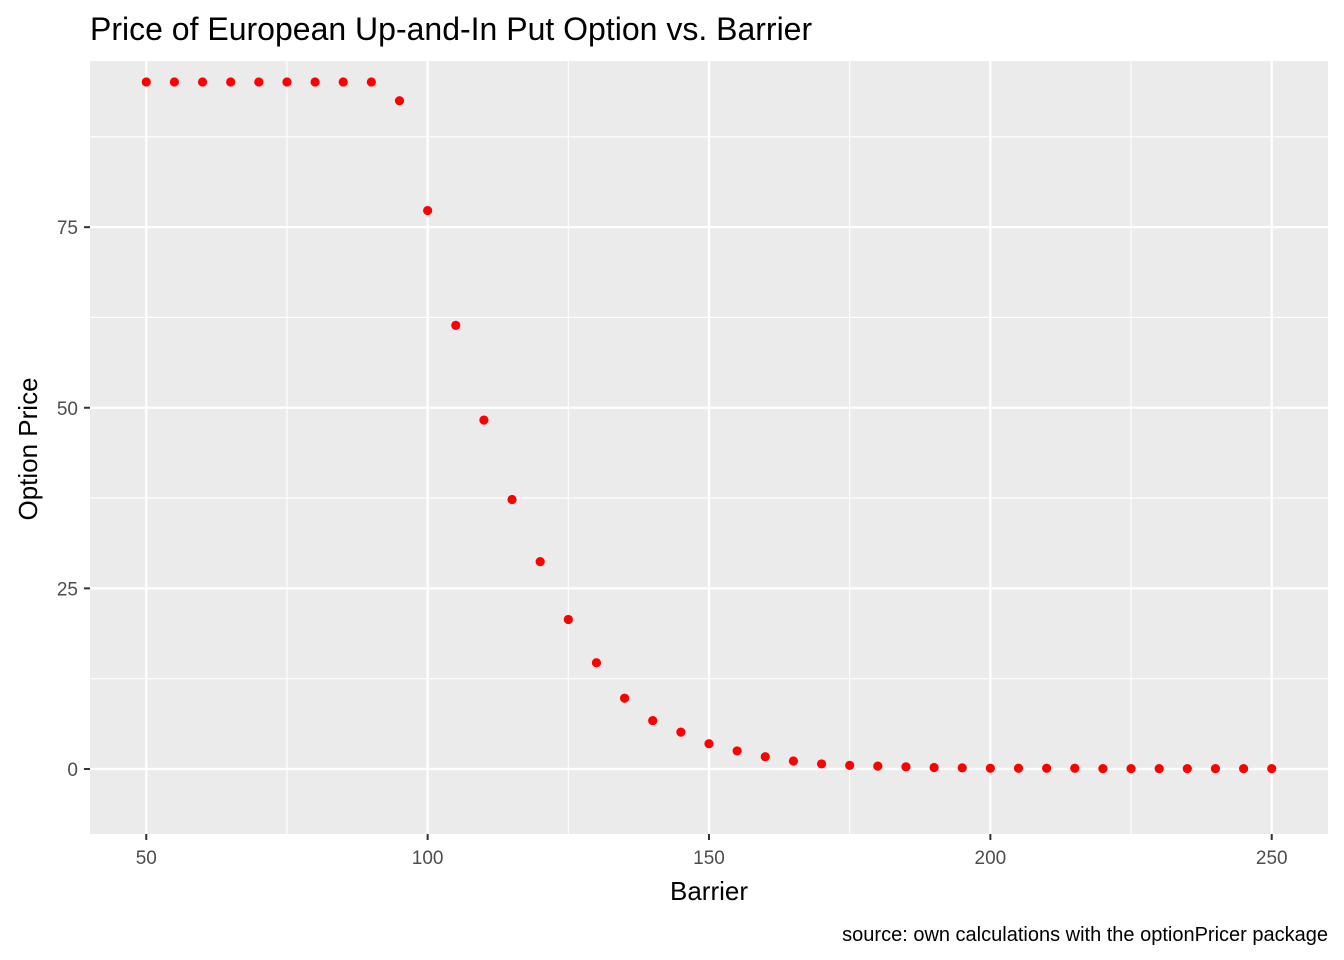 The height and width of the screenshot is (960, 1344). I want to click on y-tick-label: 25, so click(67, 589).